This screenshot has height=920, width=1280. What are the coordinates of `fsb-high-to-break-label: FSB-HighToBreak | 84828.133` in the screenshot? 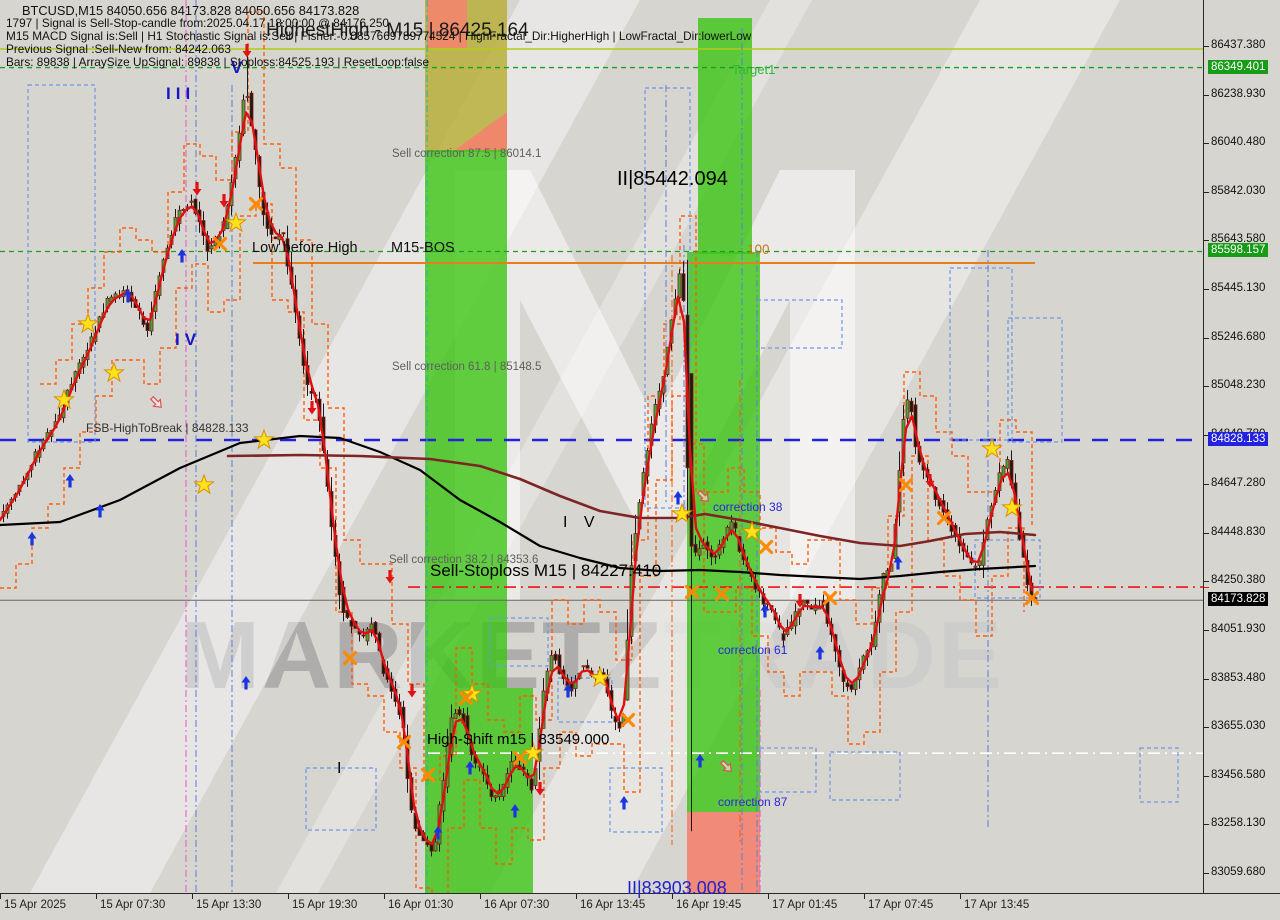 It's located at (167, 428).